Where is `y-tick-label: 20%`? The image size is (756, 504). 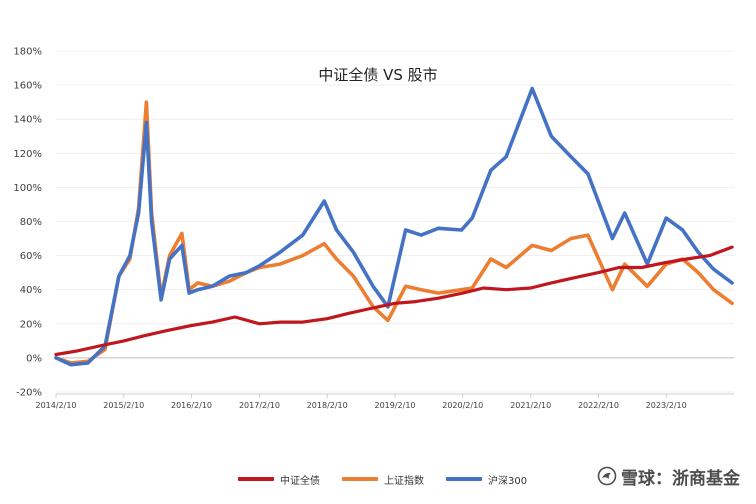
y-tick-label: 20% is located at coordinates (31, 324).